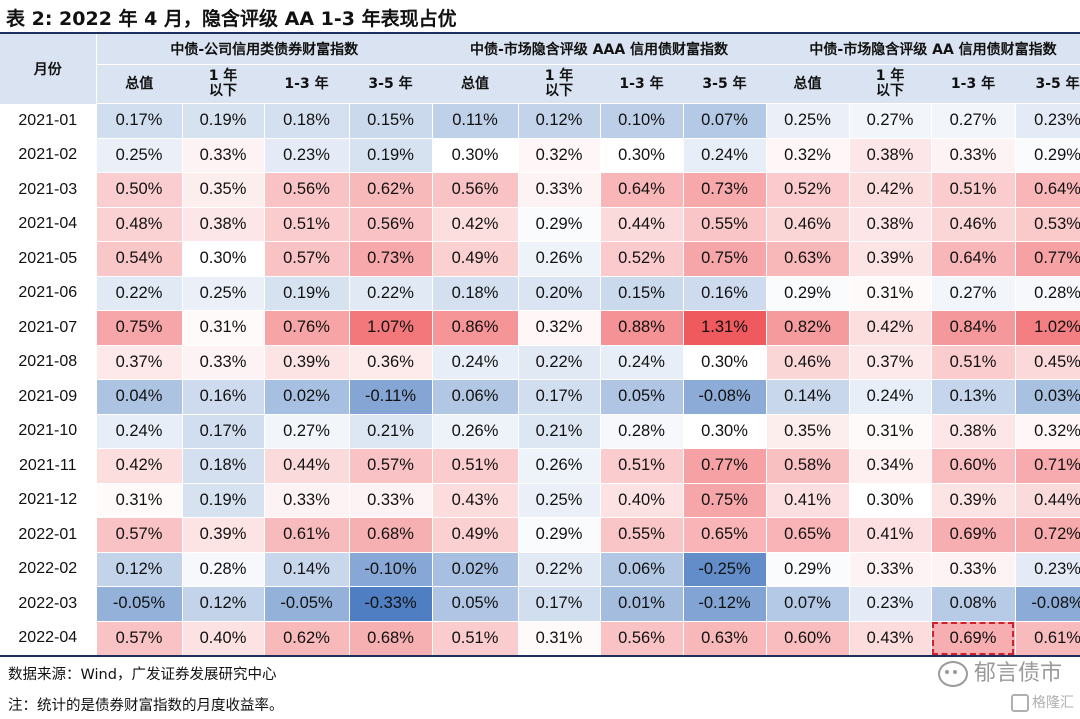  Describe the element at coordinates (641, 121) in the screenshot. I see `value-cell: 0.10%` at that location.